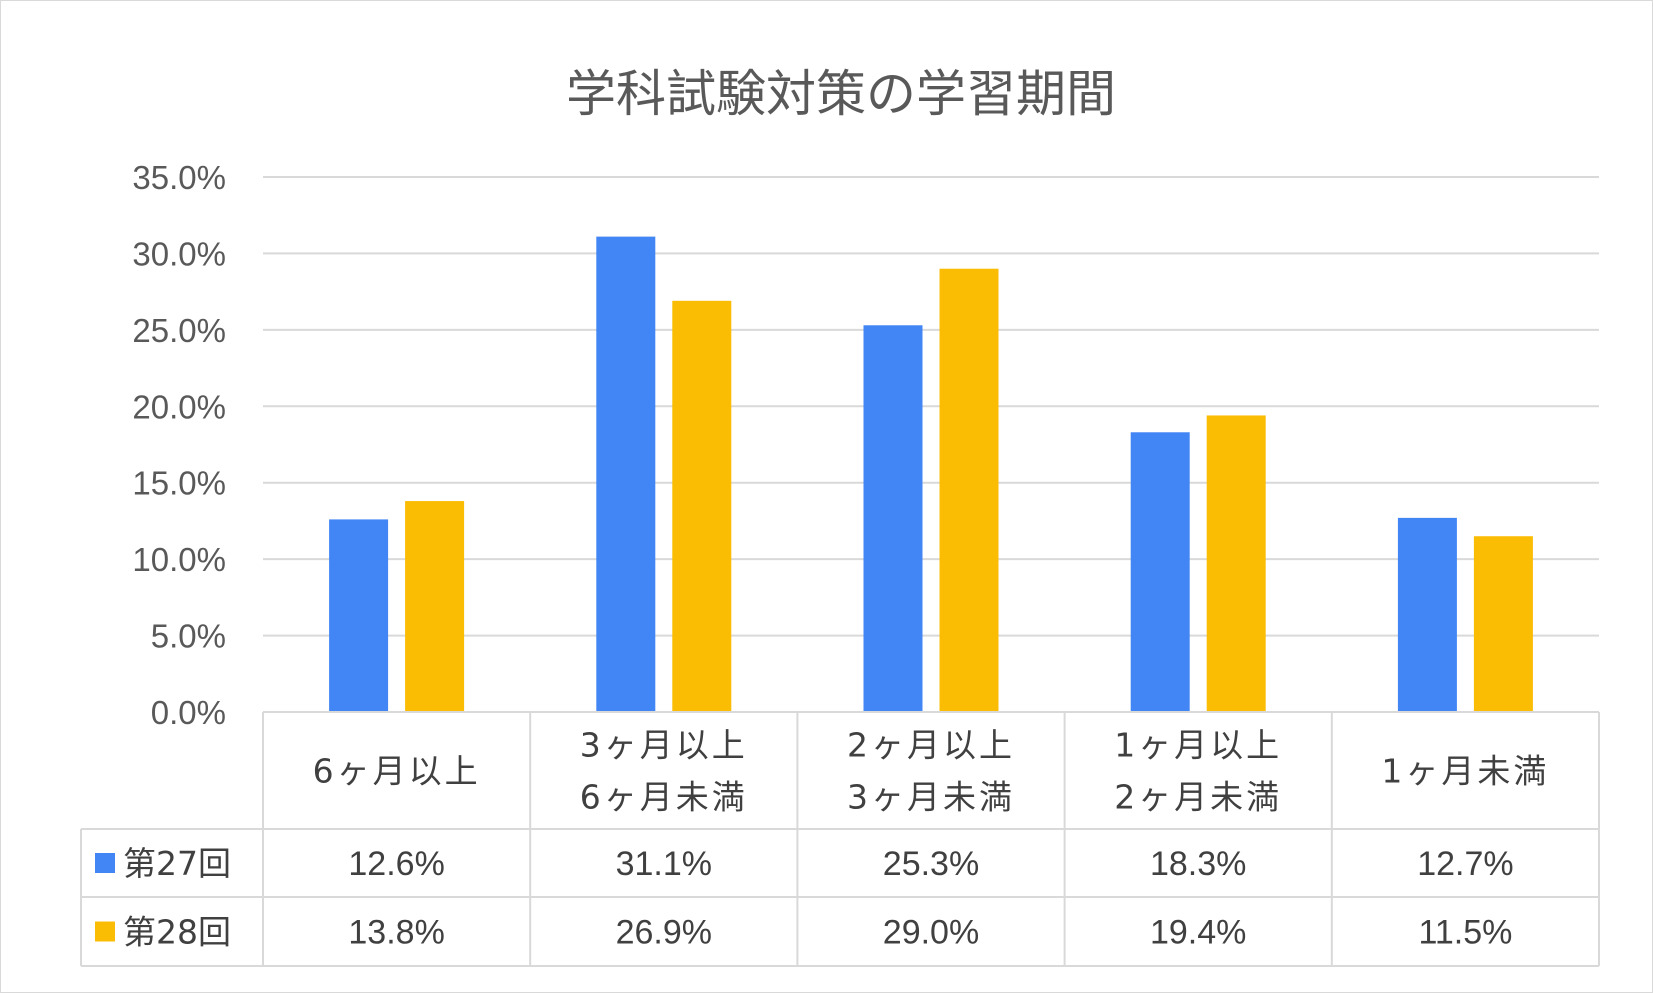 Image resolution: width=1653 pixels, height=993 pixels. I want to click on data-label: 26.9%, so click(664, 933).